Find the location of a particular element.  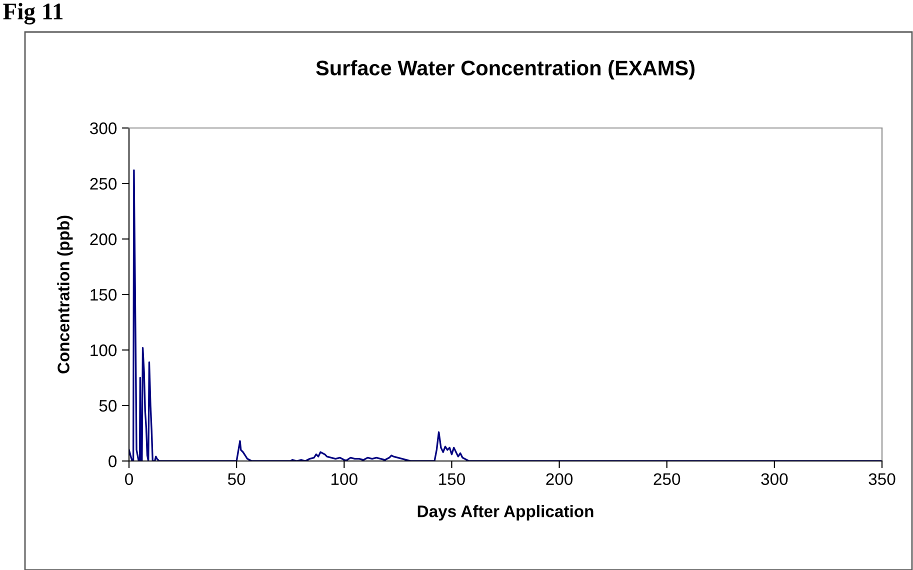

x-tick-label: 200 is located at coordinates (559, 479).